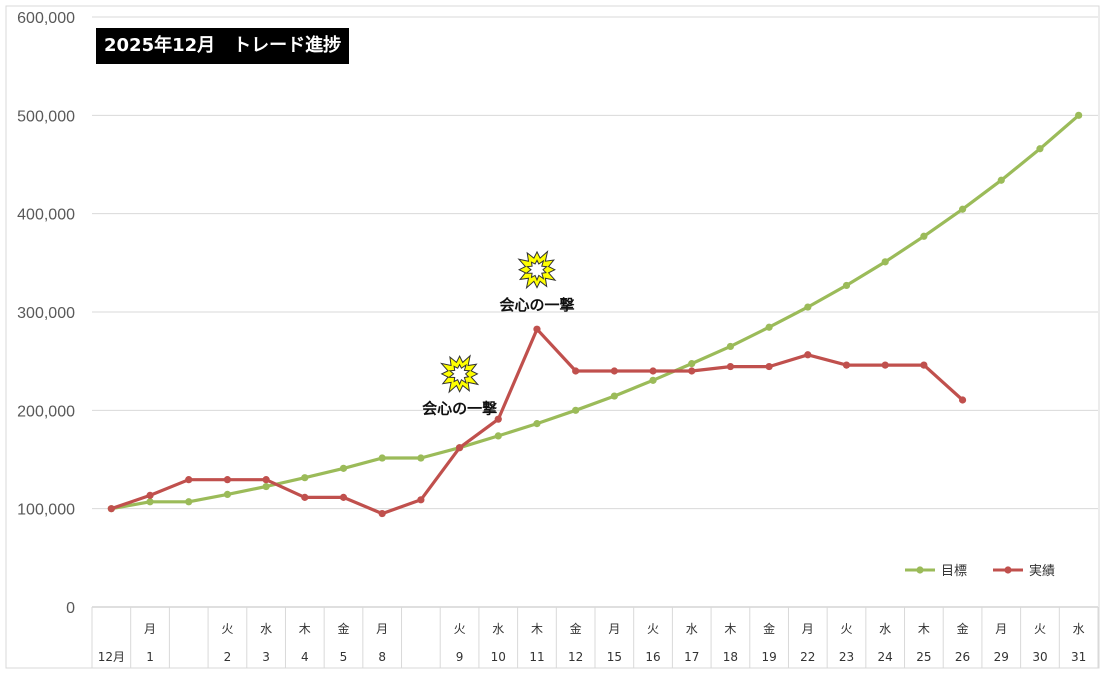 Image resolution: width=1106 pixels, height=673 pixels. I want to click on x-day-label: 22, so click(807, 657).